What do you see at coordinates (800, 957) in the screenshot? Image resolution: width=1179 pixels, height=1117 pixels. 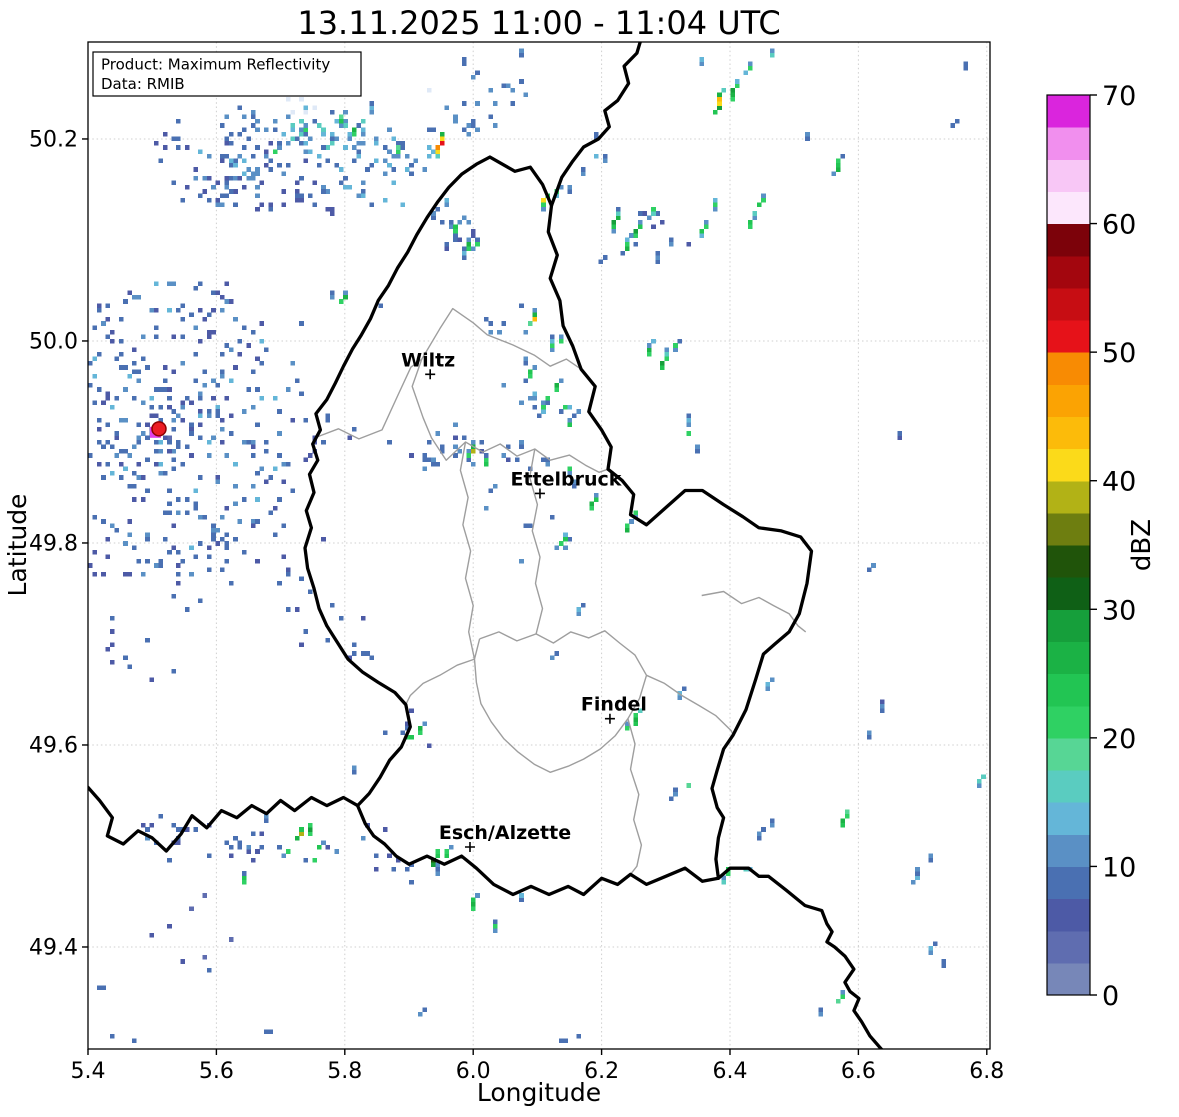 I see `country-border-line` at bounding box center [800, 957].